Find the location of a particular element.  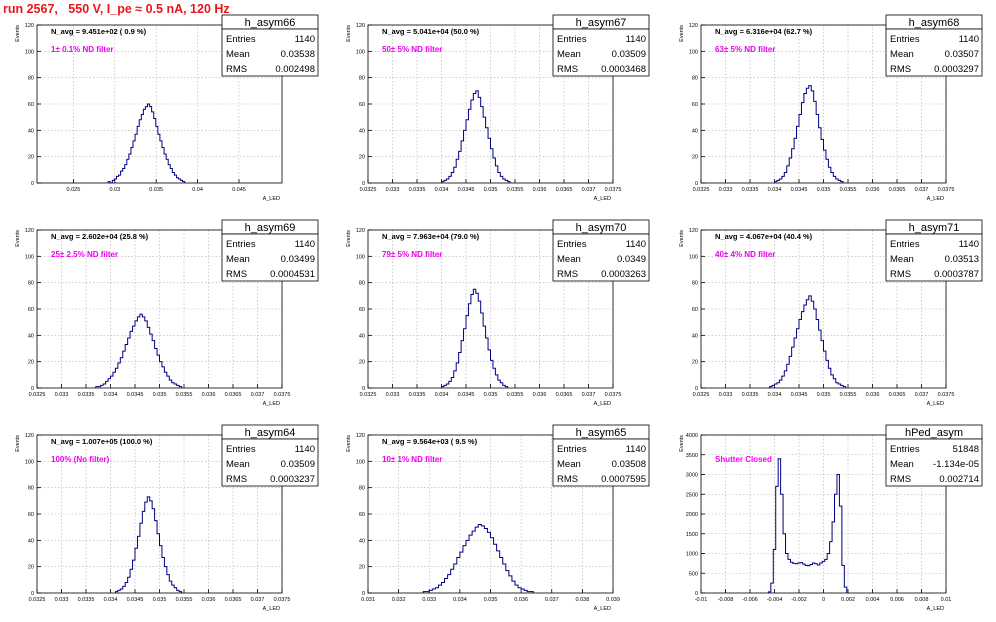

stats-value: 0.03499 is located at coordinates (298, 259).